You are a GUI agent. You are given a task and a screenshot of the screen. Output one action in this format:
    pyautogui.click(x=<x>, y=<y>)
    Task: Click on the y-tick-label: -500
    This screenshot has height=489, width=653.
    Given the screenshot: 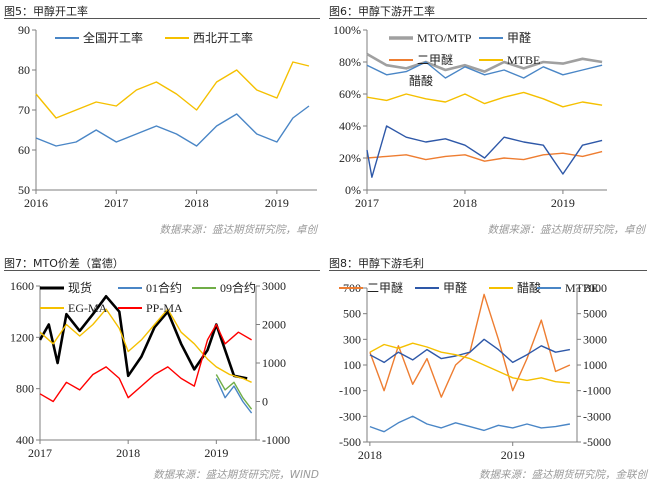 What is the action you would take?
    pyautogui.click(x=350, y=442)
    